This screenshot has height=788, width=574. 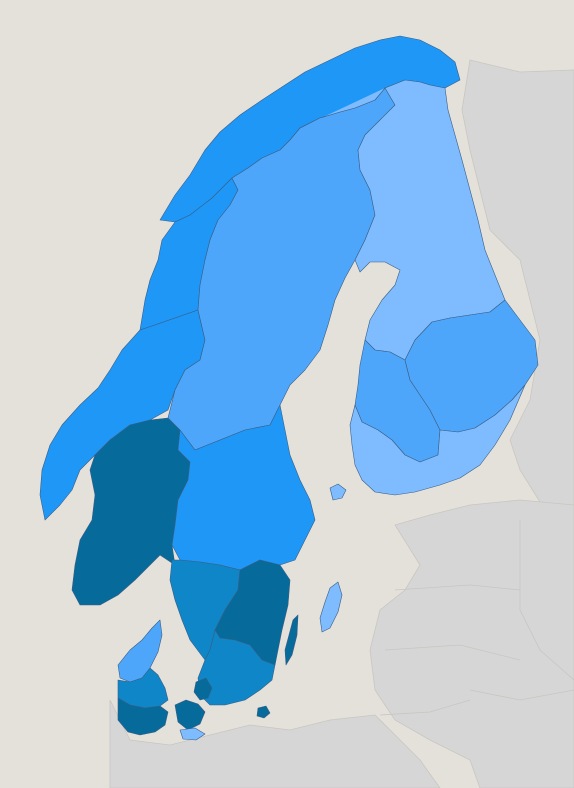 What do you see at coordinates (190, 715) in the screenshot?
I see `region-zealand` at bounding box center [190, 715].